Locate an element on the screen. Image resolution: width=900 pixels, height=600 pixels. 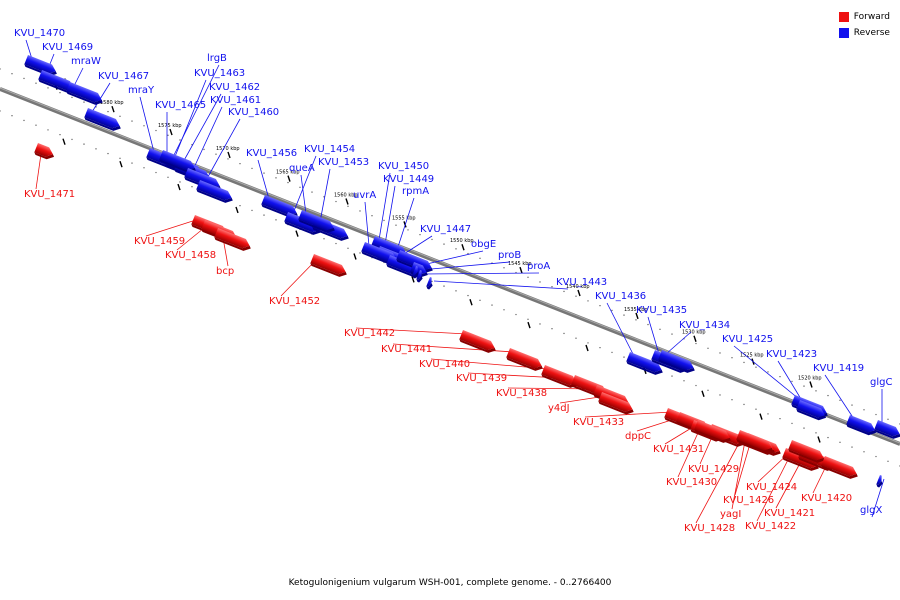
gene-label: KVU_1460 is located at coordinates (253, 112).